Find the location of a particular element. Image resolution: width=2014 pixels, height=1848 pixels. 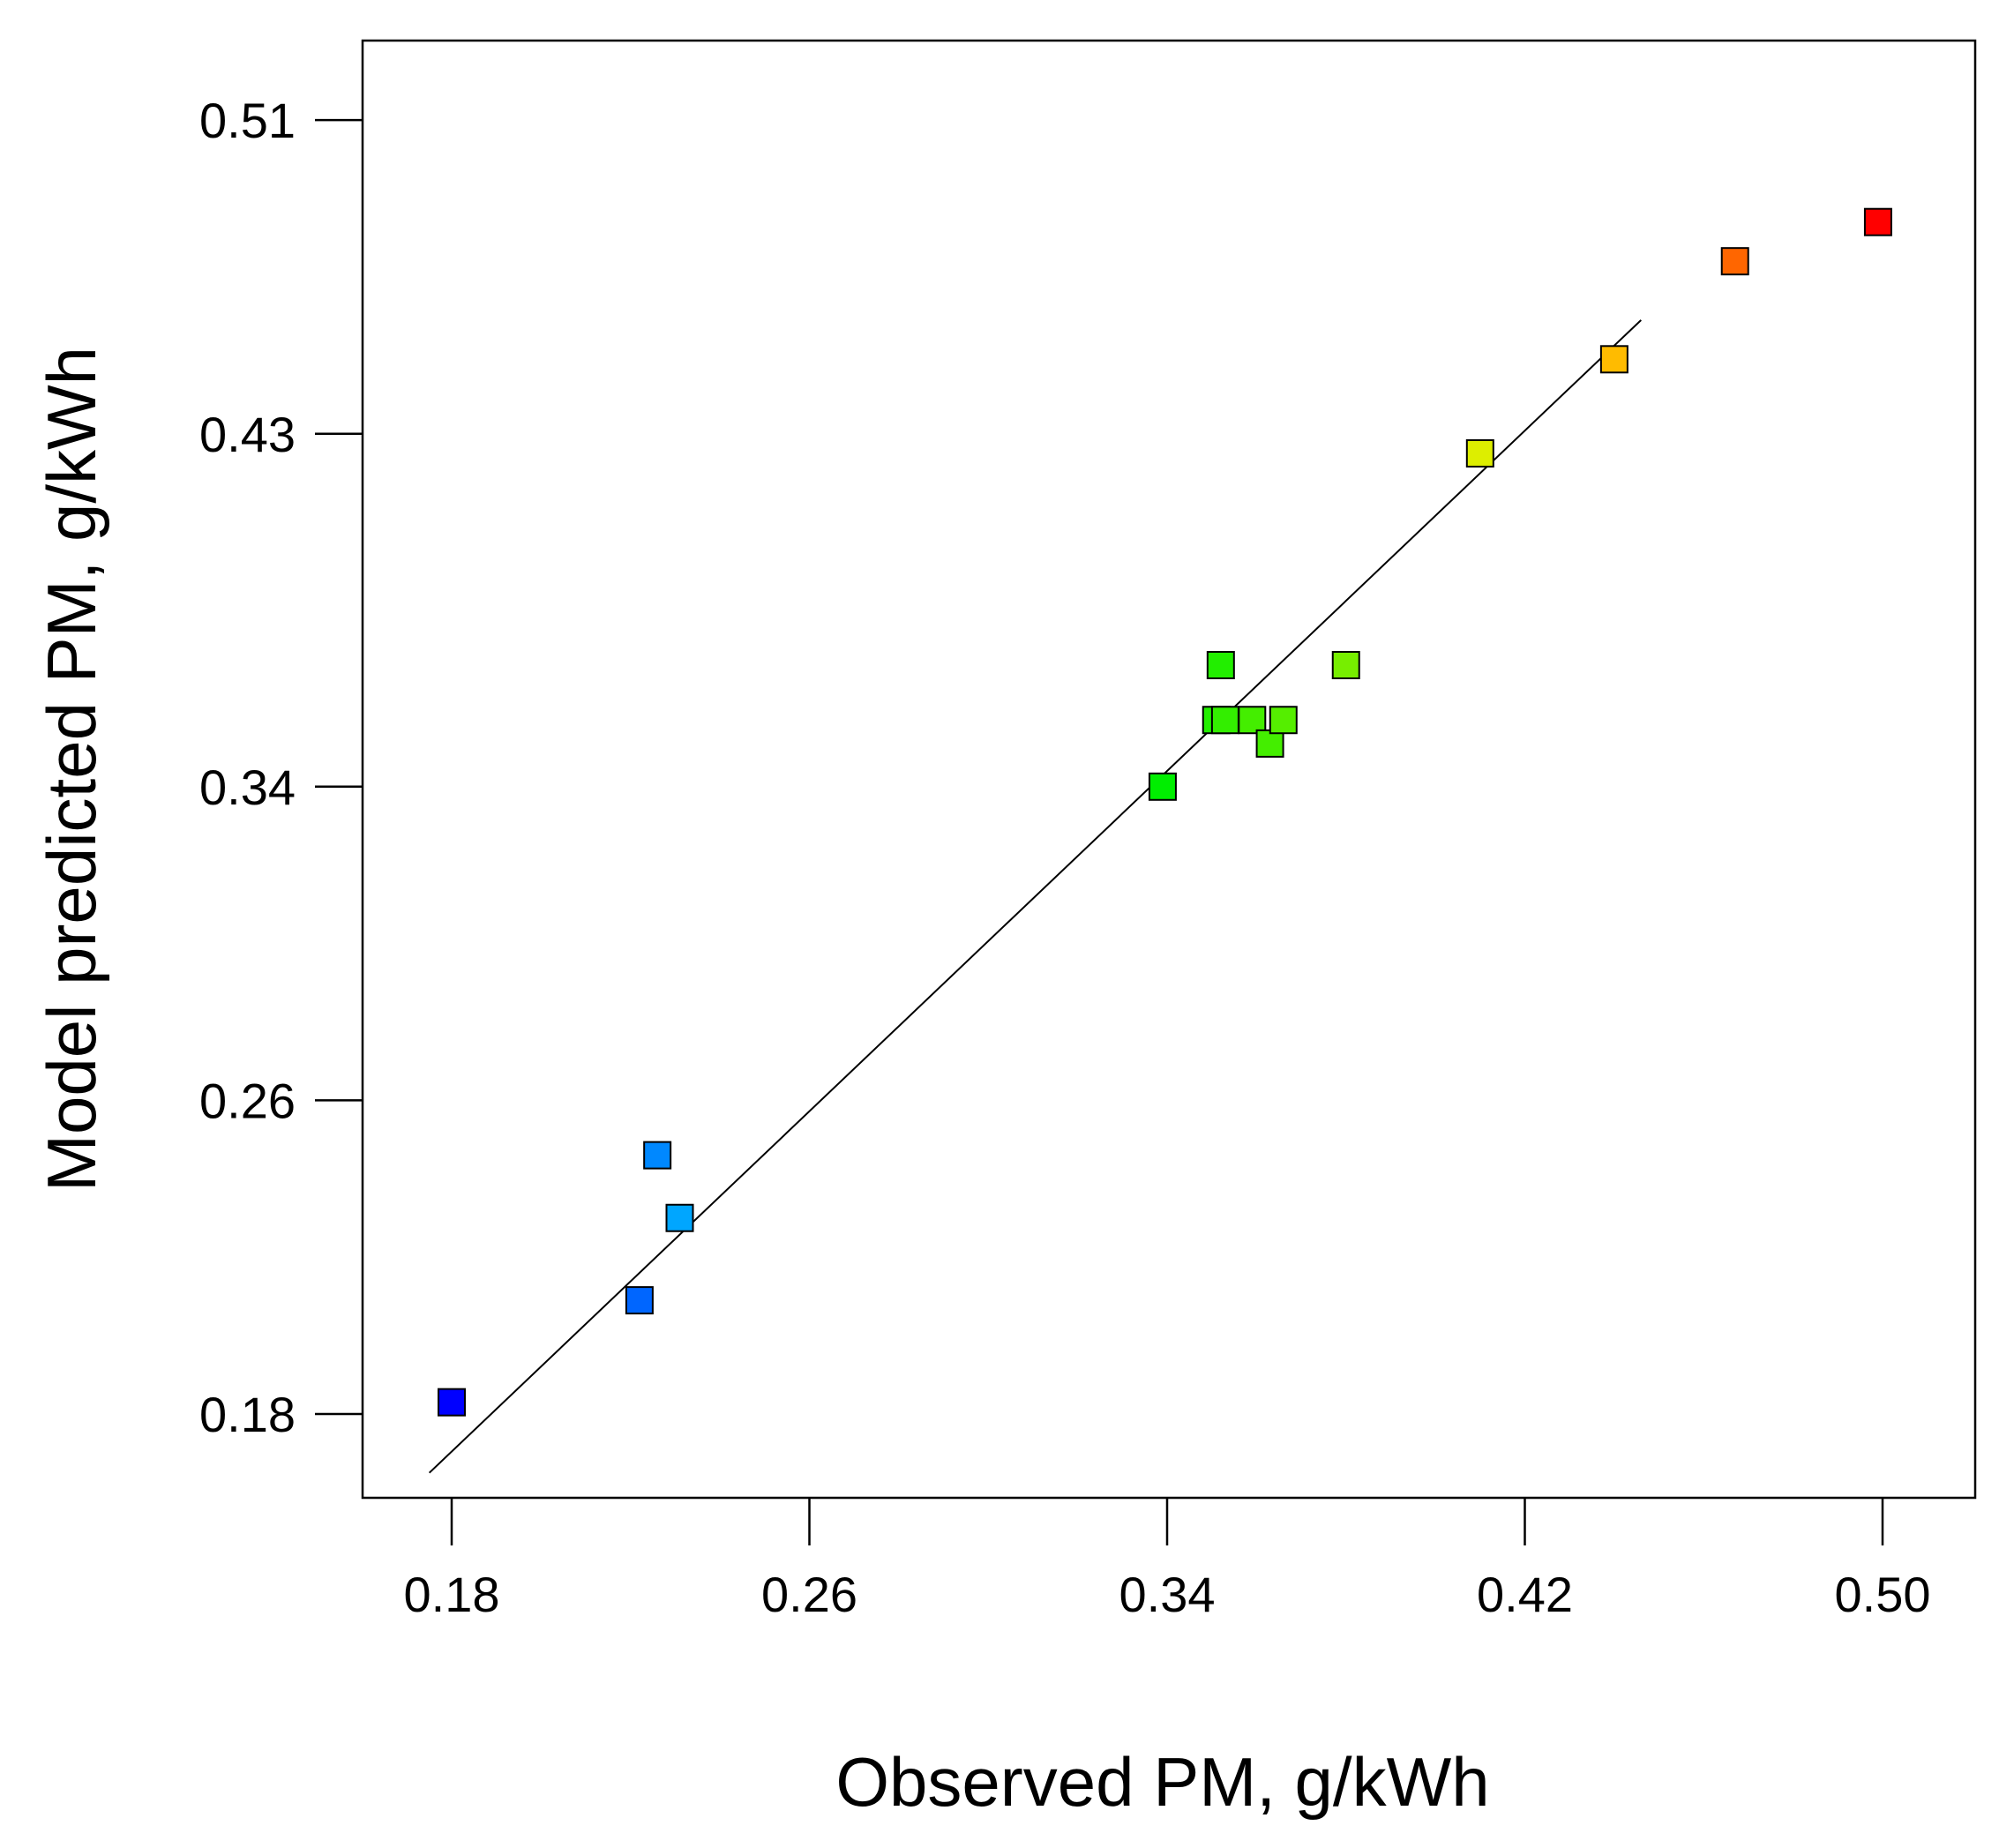

x-tick-label: 0.50 is located at coordinates (1883, 1594).